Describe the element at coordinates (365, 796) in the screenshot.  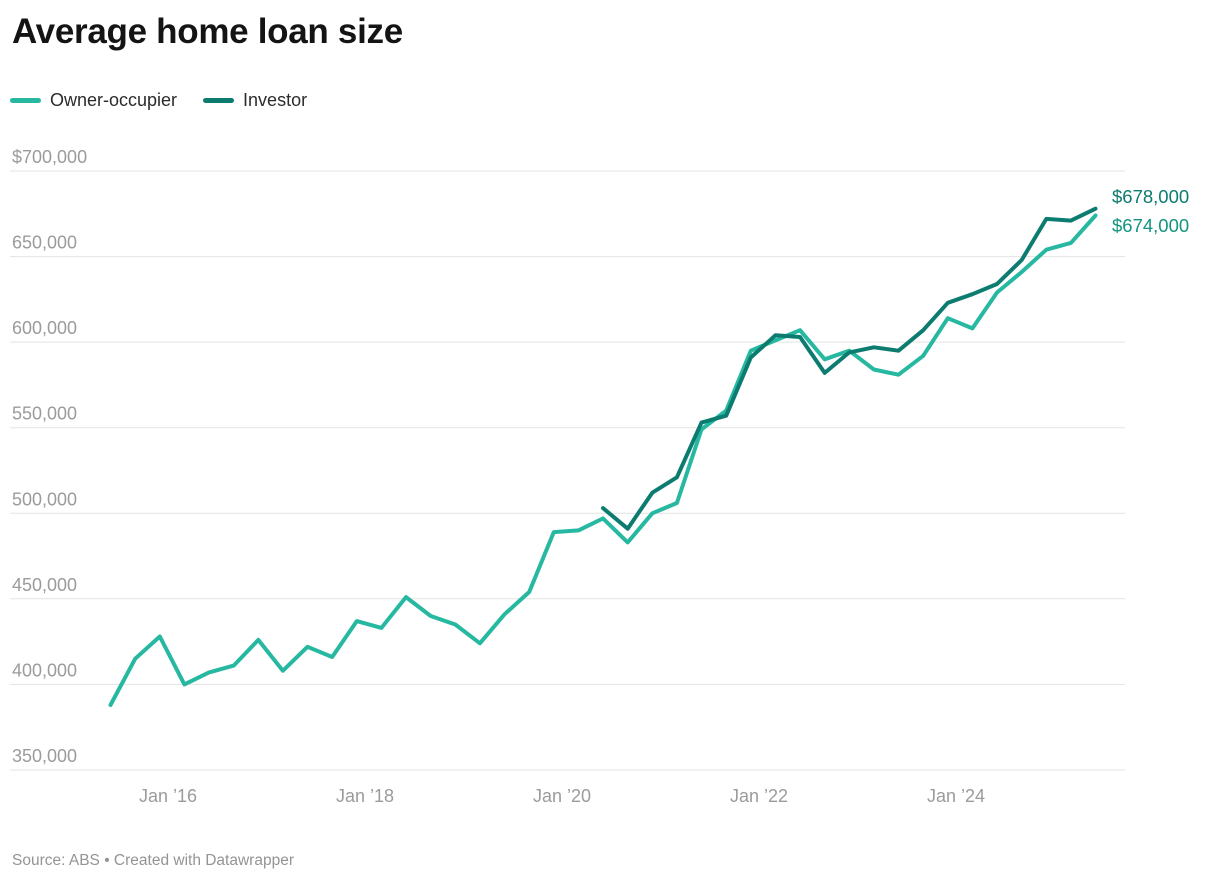
I see `x-axis-label: Jan ’18` at that location.